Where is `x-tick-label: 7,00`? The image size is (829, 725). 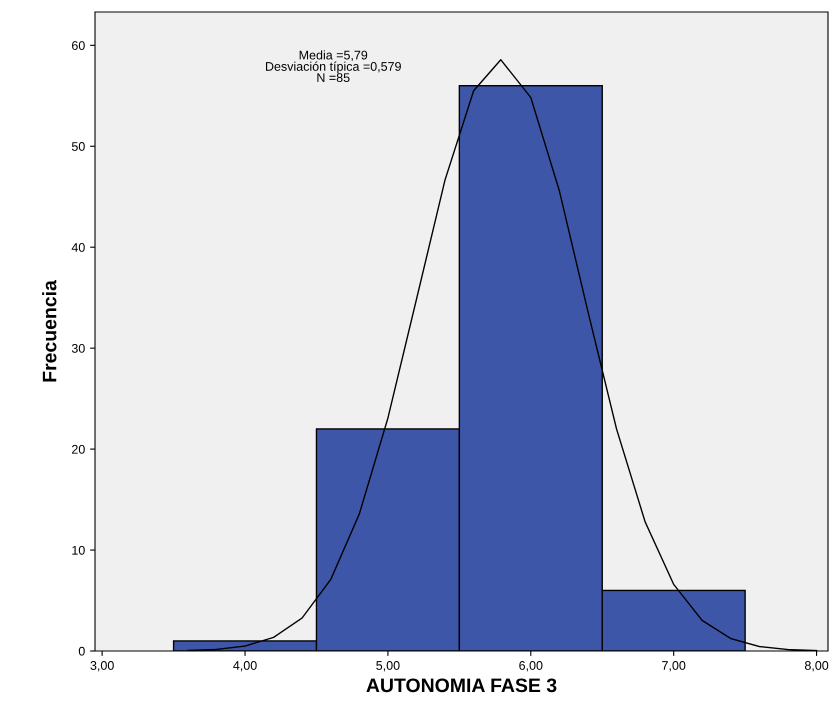 x-tick-label: 7,00 is located at coordinates (674, 666).